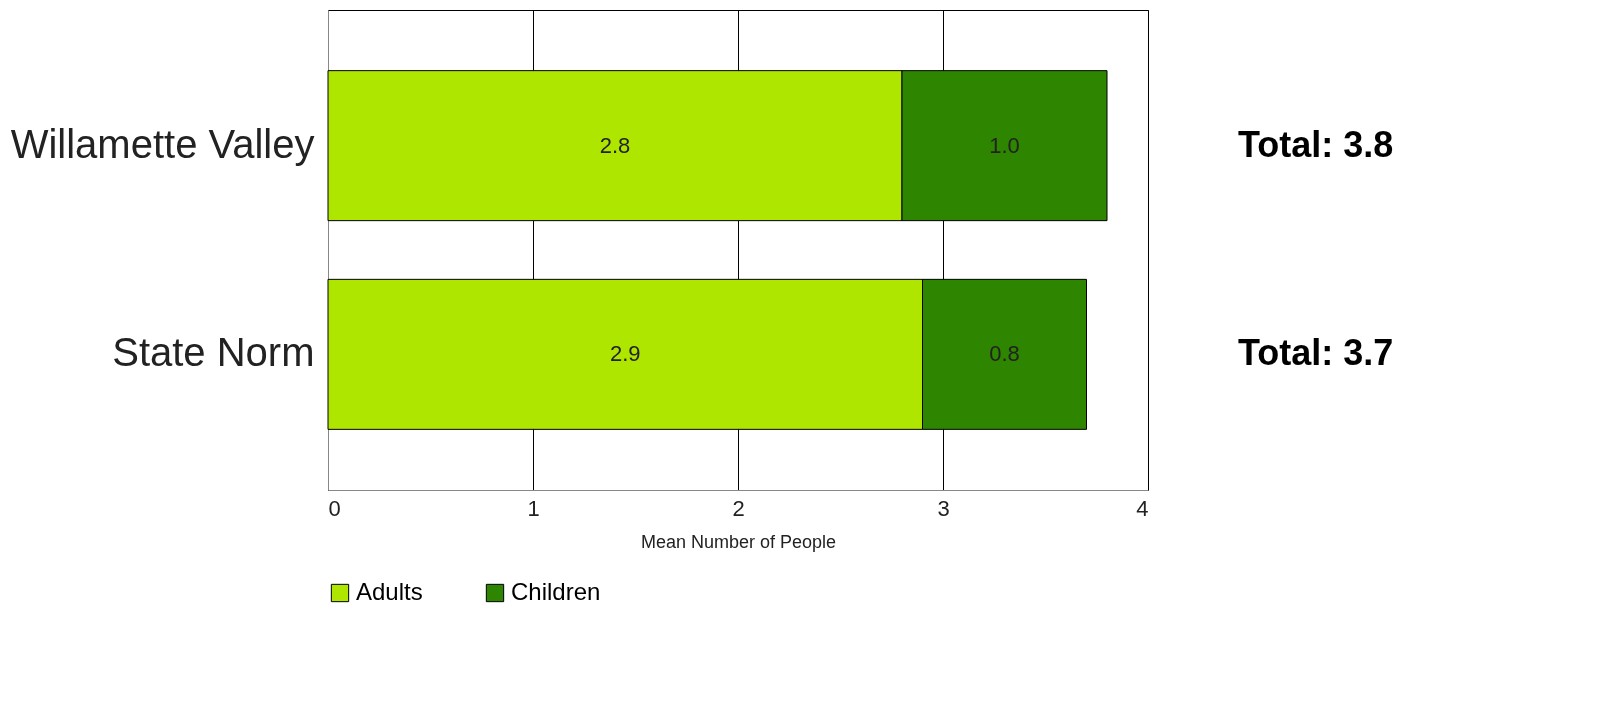 The height and width of the screenshot is (716, 1617). Describe the element at coordinates (1142, 508) in the screenshot. I see `x-tick-label: 4` at that location.